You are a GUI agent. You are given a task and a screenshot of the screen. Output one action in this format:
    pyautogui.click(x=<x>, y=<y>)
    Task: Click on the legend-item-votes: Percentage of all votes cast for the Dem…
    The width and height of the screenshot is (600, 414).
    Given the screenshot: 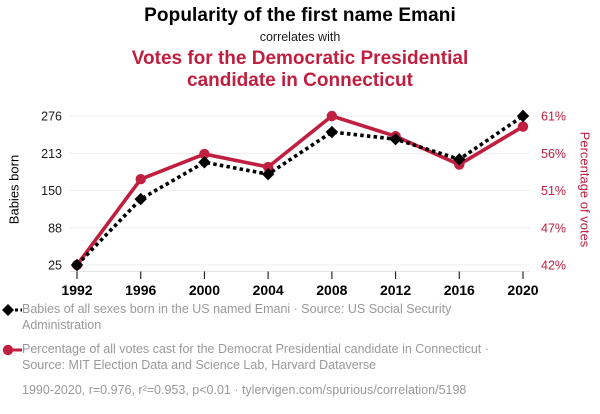 What is the action you would take?
    pyautogui.click(x=247, y=357)
    